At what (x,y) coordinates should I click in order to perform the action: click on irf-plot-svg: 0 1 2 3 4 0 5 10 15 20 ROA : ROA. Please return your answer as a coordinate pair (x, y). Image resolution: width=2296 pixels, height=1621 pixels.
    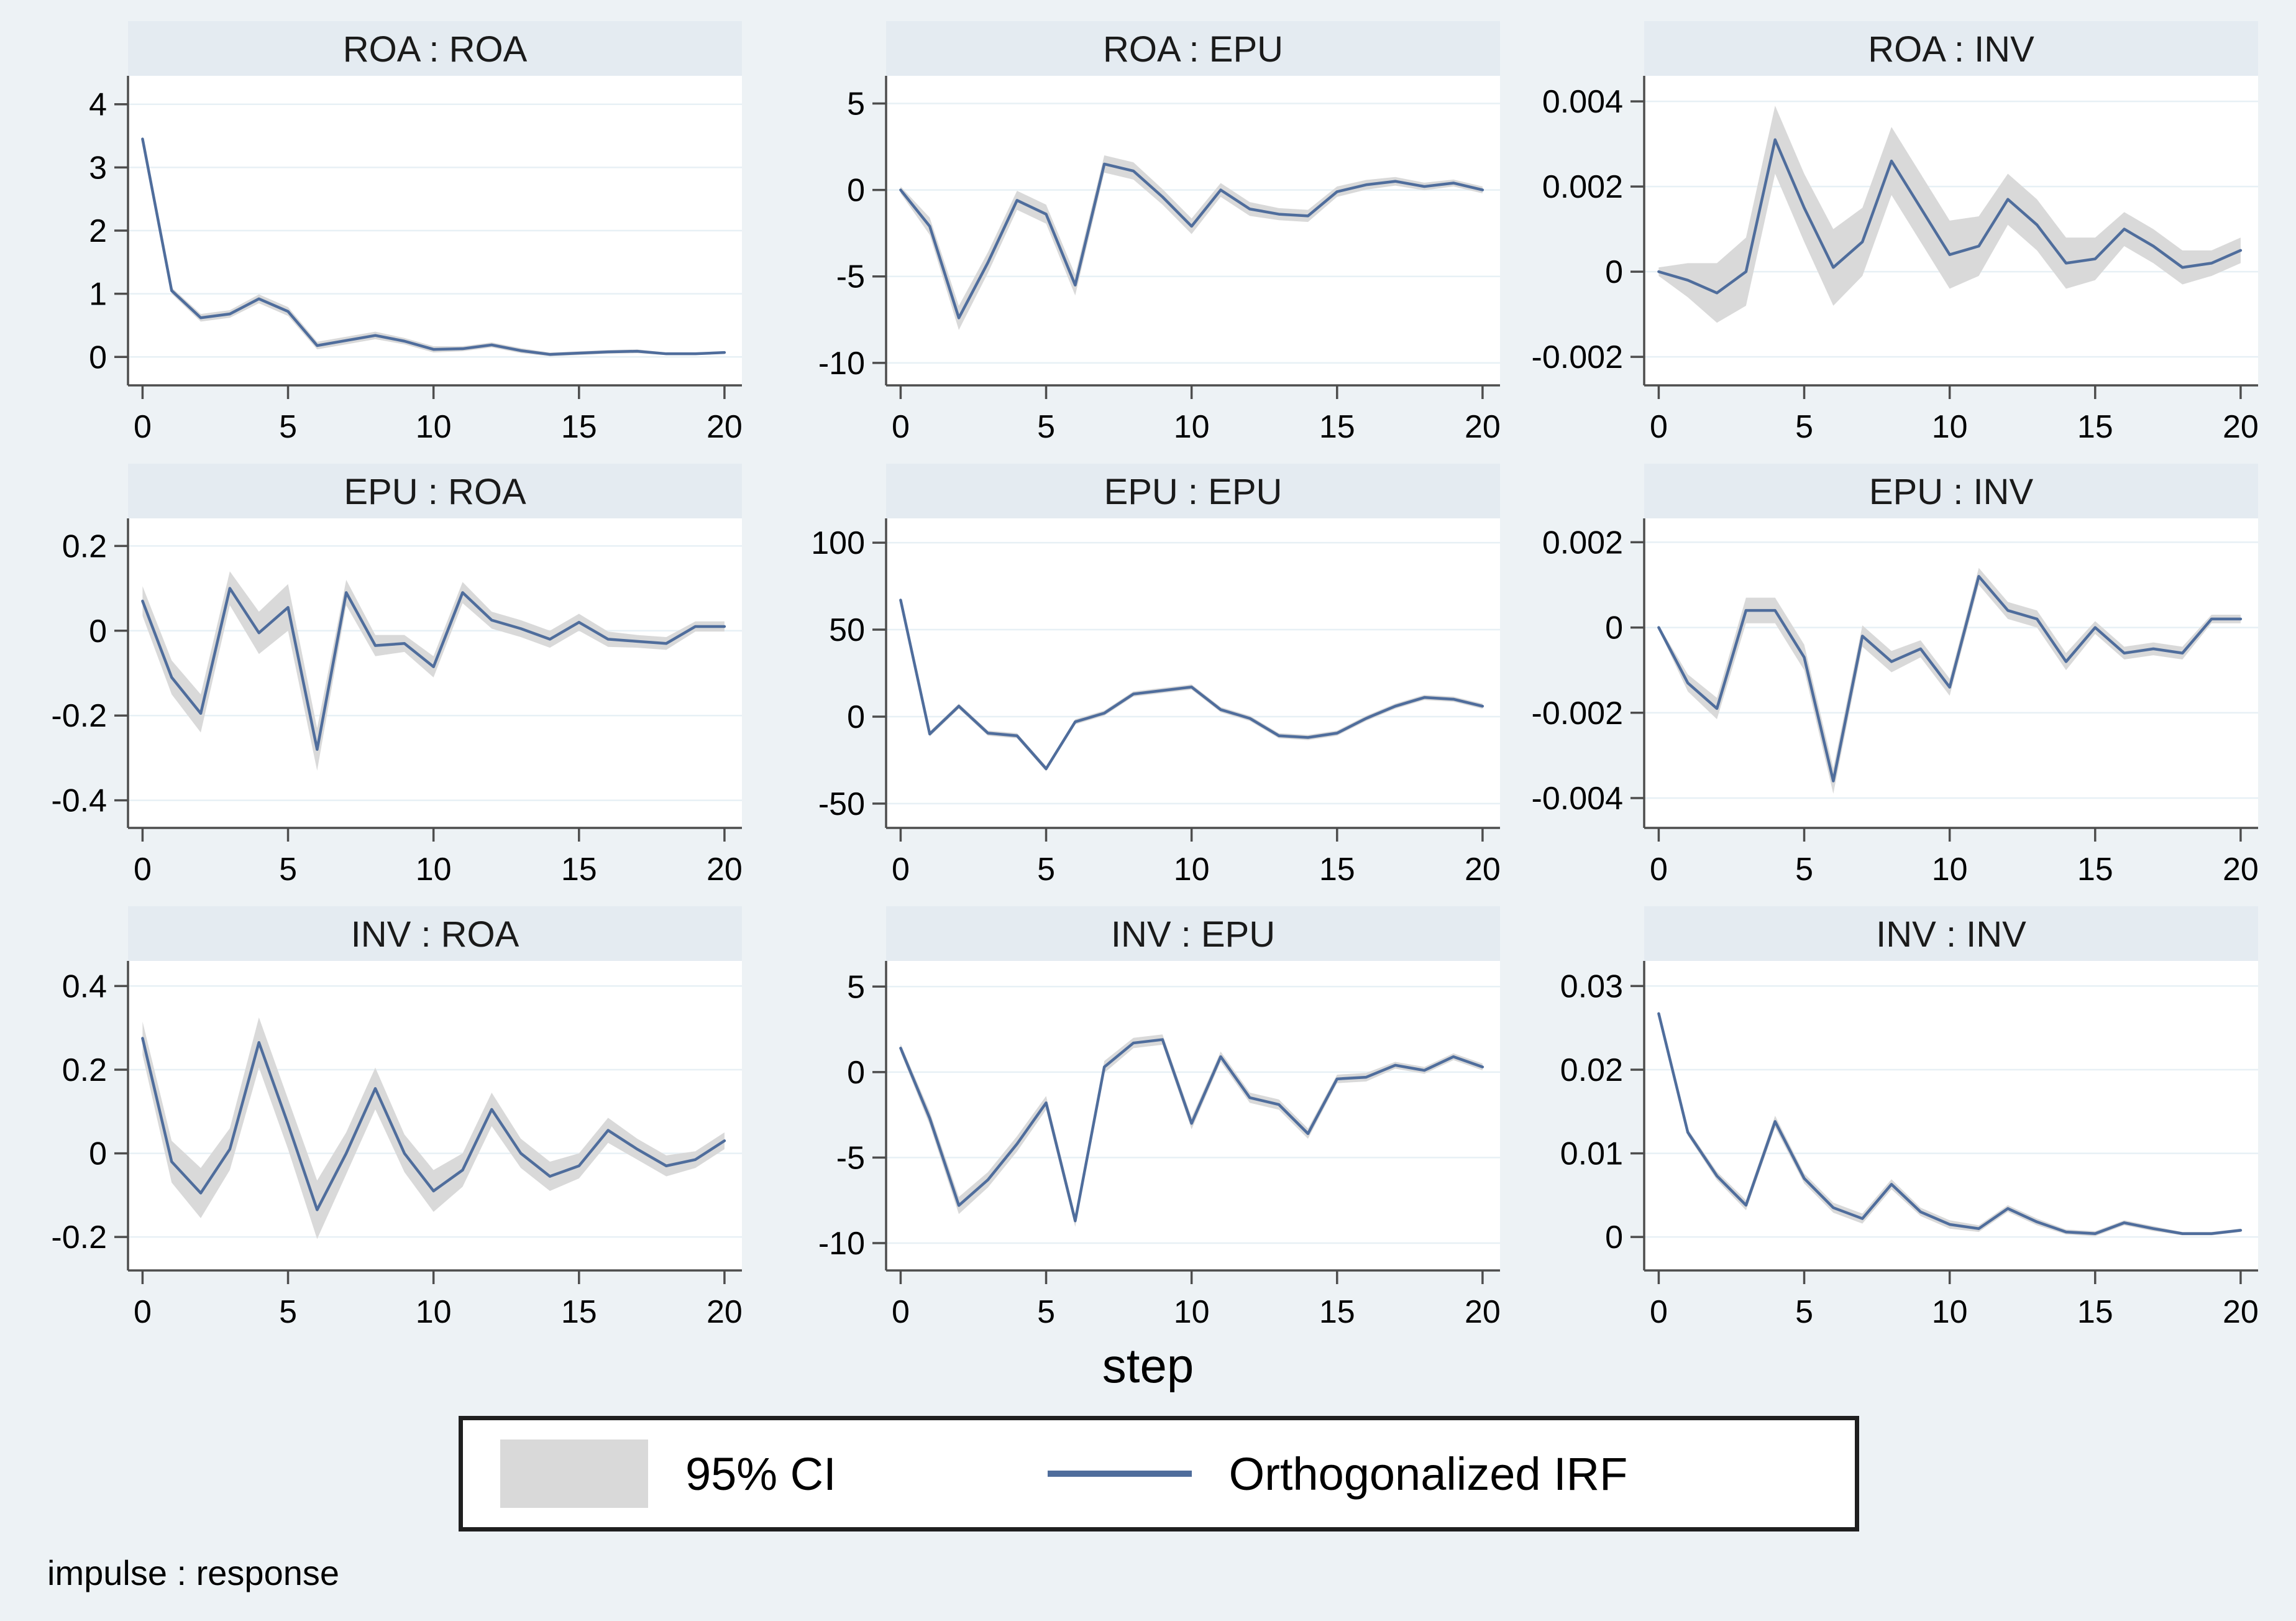
    Looking at the image, I should click on (416, 233).